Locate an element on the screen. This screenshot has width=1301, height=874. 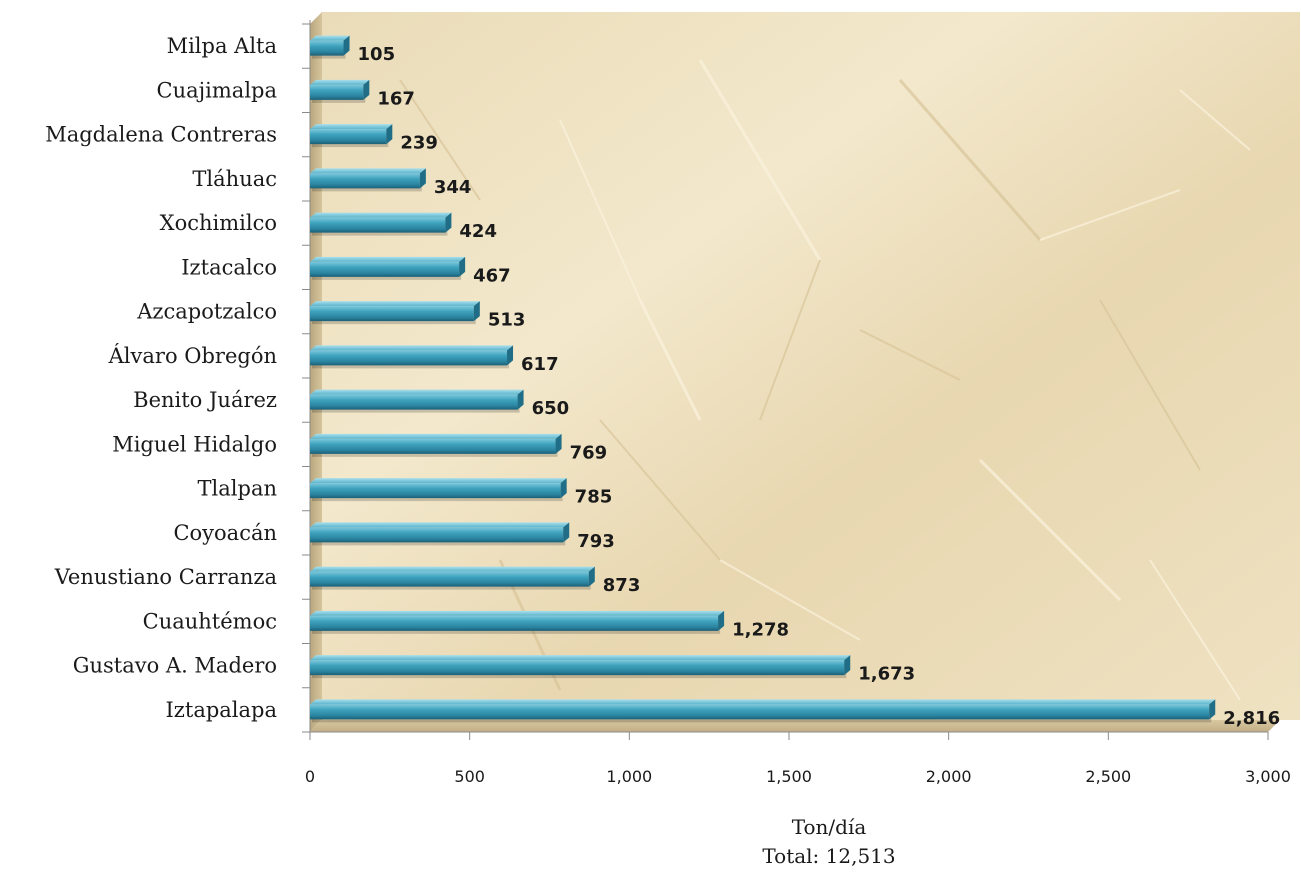
category-label: Gustavo A. Madero is located at coordinates (175, 666).